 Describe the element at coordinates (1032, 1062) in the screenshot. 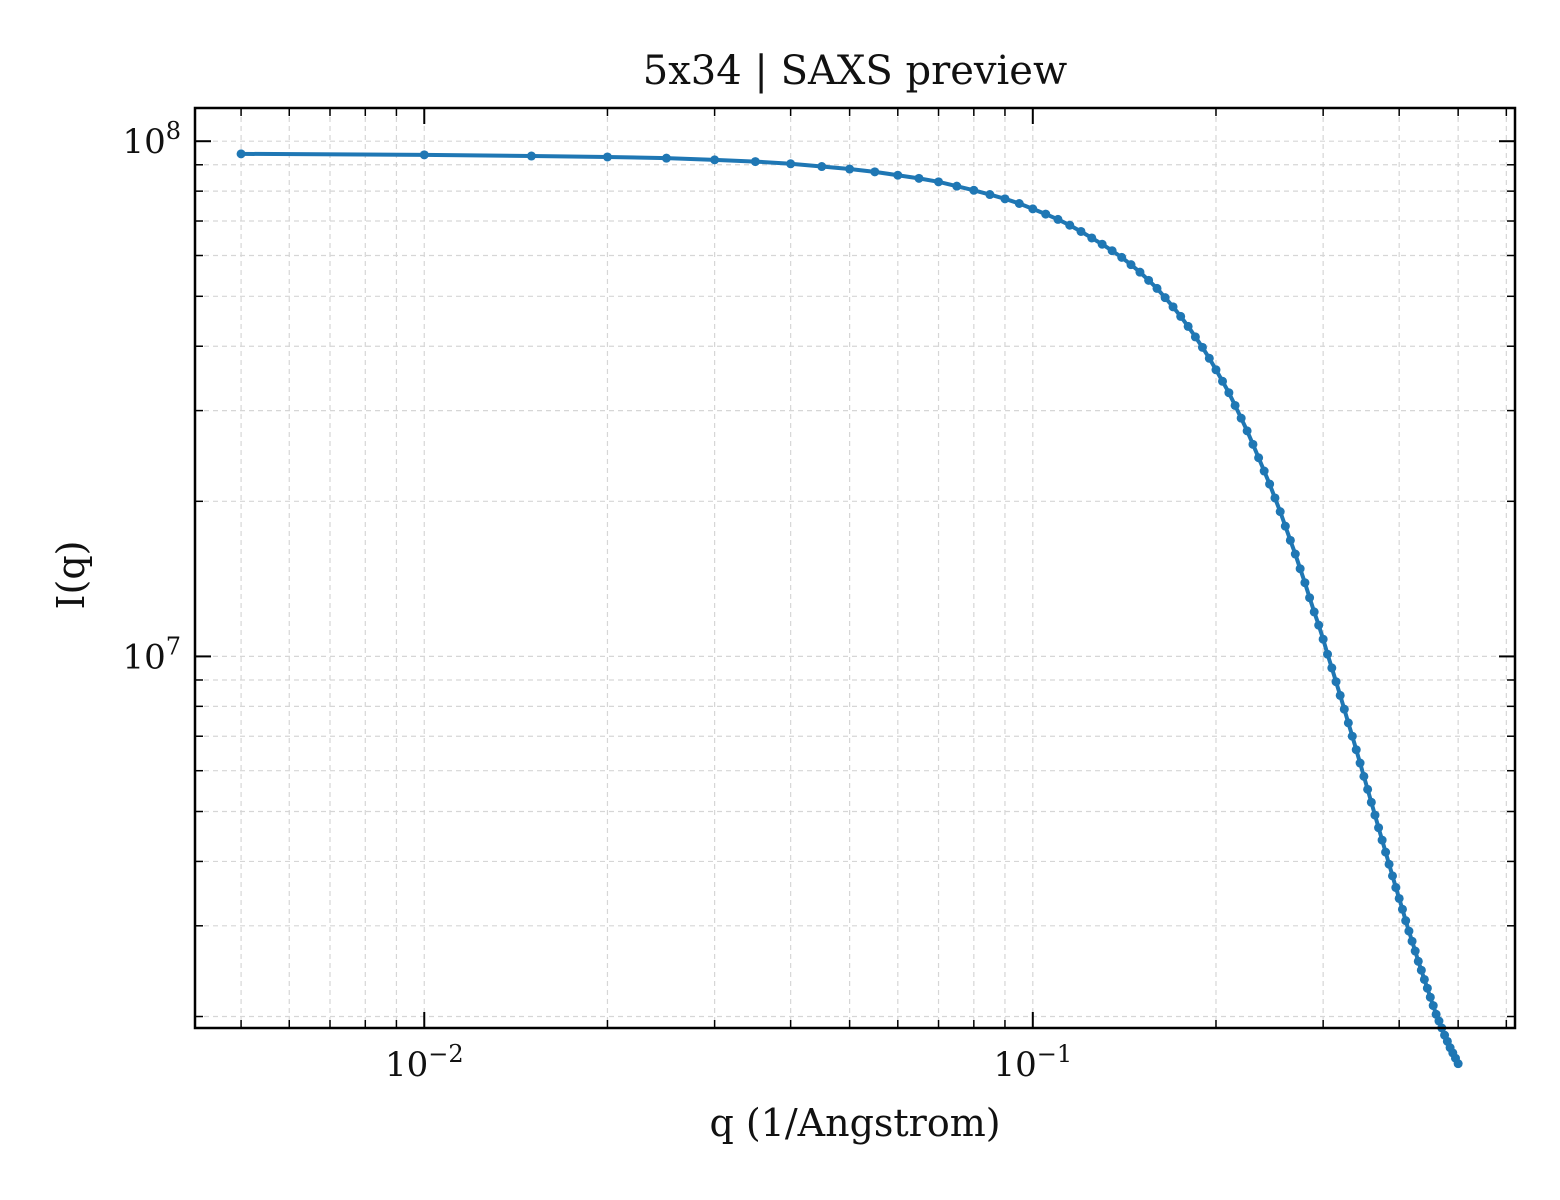

I see `x-tick-label: 10⁻¹` at that location.